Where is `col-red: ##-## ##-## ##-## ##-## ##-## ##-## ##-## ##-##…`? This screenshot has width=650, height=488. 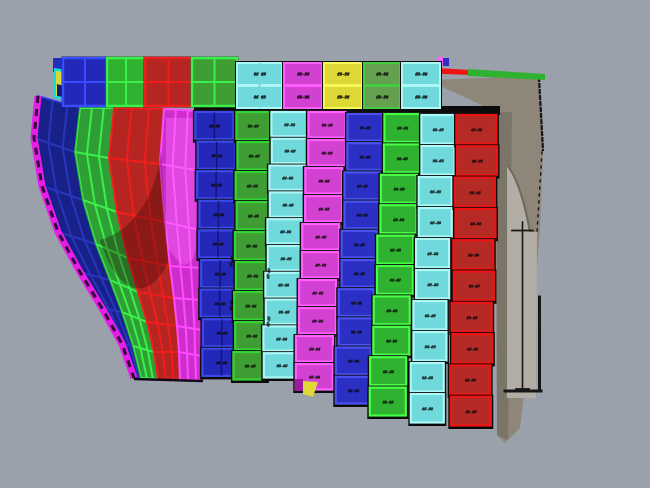
col-red: ##-## ##-## ##-## ##-## ##-## ##-## ##-## ##-##… is located at coordinates (473, 271).